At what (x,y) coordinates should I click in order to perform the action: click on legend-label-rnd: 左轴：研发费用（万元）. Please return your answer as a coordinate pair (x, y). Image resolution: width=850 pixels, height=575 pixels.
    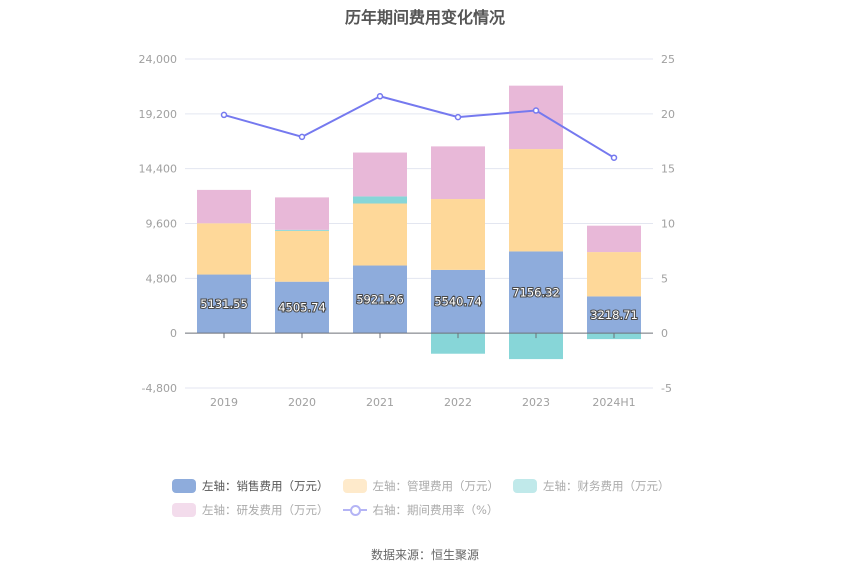
    Looking at the image, I should click on (265, 510).